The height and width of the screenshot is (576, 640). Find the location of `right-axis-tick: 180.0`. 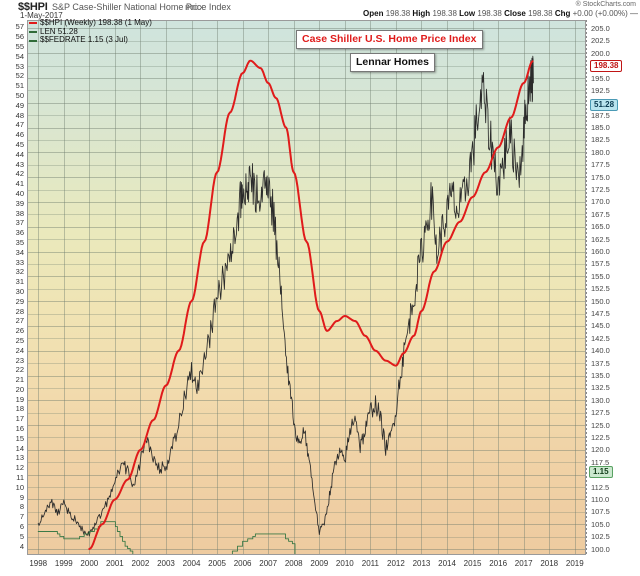

right-axis-tick: 180.0 is located at coordinates (600, 152).